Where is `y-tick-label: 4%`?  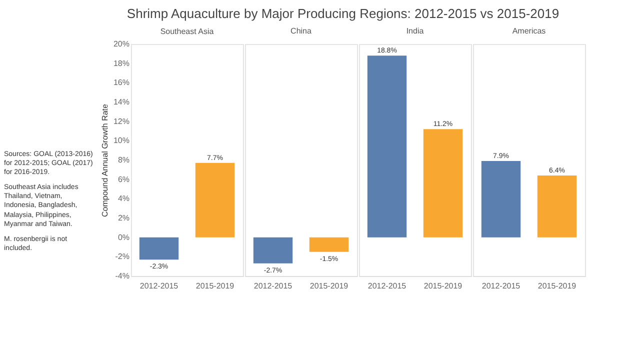
y-tick-label: 4% is located at coordinates (124, 199).